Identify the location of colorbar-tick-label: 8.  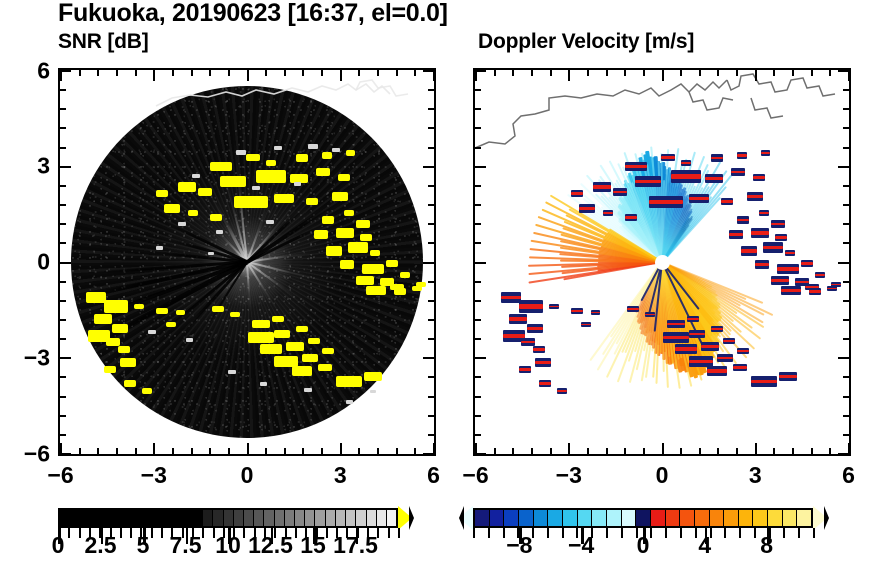
(767, 545).